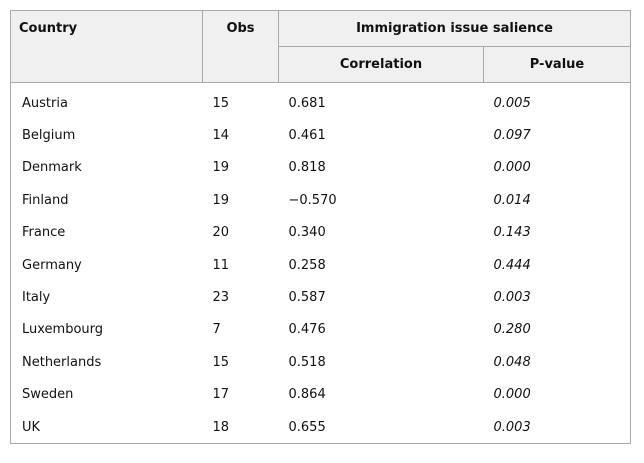 The height and width of the screenshot is (463, 644). What do you see at coordinates (240, 46) in the screenshot?
I see `header-obs: Obs` at bounding box center [240, 46].